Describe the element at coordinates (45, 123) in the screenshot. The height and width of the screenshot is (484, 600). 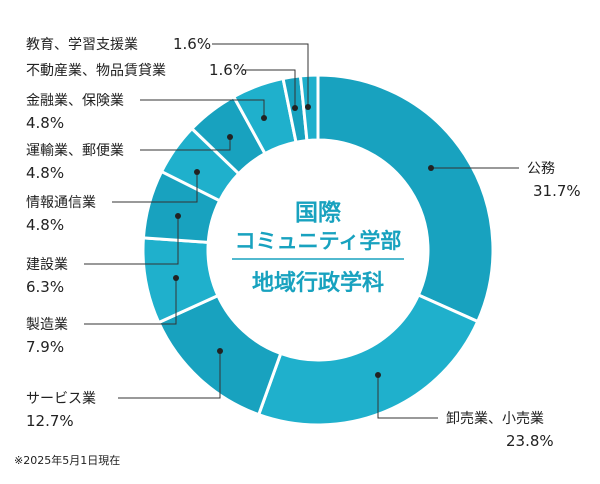
I see `slice-value-8: 4.8%` at that location.